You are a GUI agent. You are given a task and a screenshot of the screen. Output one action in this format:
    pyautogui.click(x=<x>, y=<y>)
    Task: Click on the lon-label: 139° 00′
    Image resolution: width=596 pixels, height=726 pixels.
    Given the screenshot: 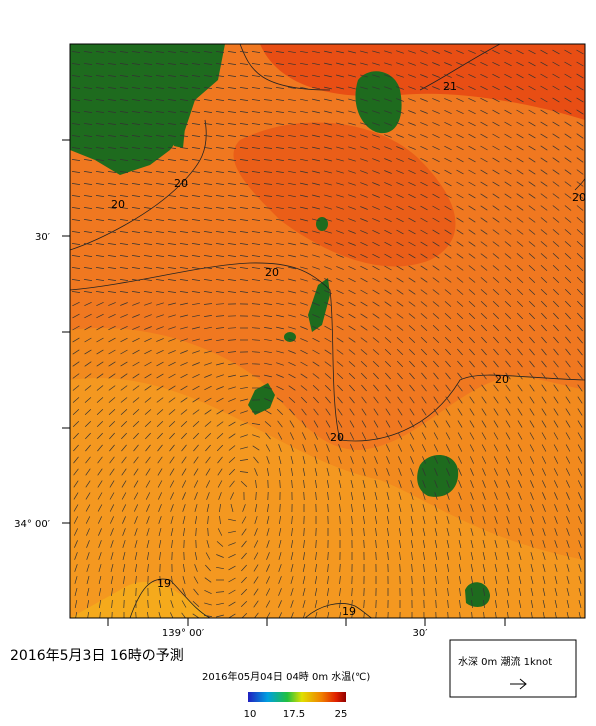 What is the action you would take?
    pyautogui.click(x=183, y=633)
    